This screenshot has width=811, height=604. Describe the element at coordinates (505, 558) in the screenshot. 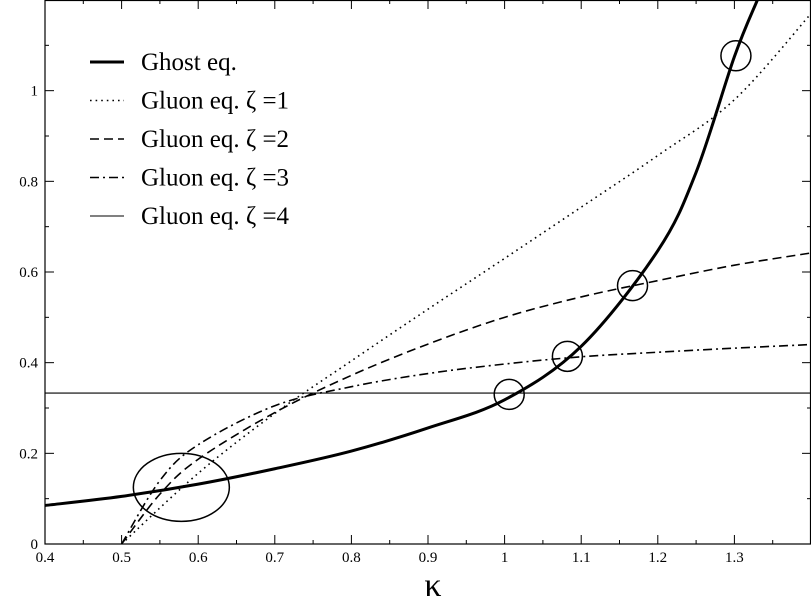

I see `x-tick-label: 1` at that location.